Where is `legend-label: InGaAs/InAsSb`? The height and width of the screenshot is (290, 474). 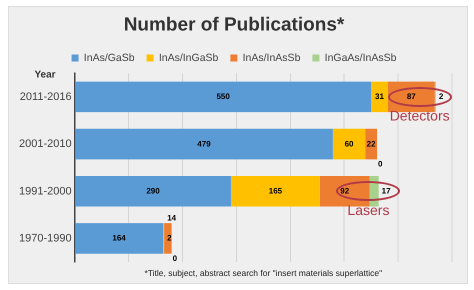 legend-label: InGaAs/InAsSb is located at coordinates (360, 58).